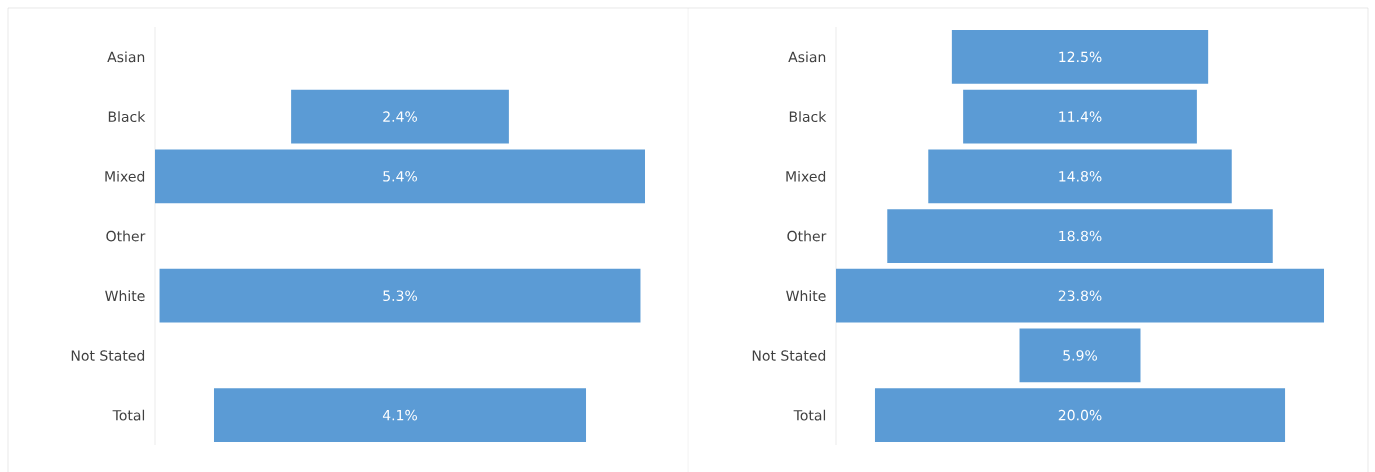 Image resolution: width=1375 pixels, height=472 pixels. Describe the element at coordinates (400, 415) in the screenshot. I see `data-label: 4.1%` at that location.